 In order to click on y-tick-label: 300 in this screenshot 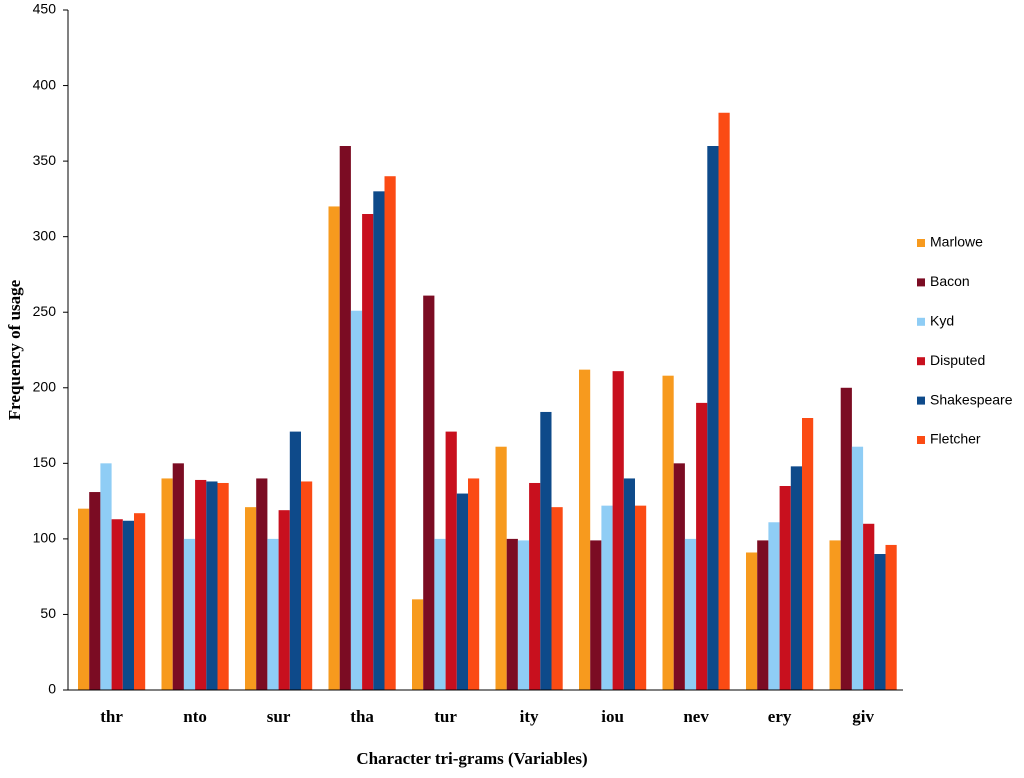, I will do `click(45, 235)`.